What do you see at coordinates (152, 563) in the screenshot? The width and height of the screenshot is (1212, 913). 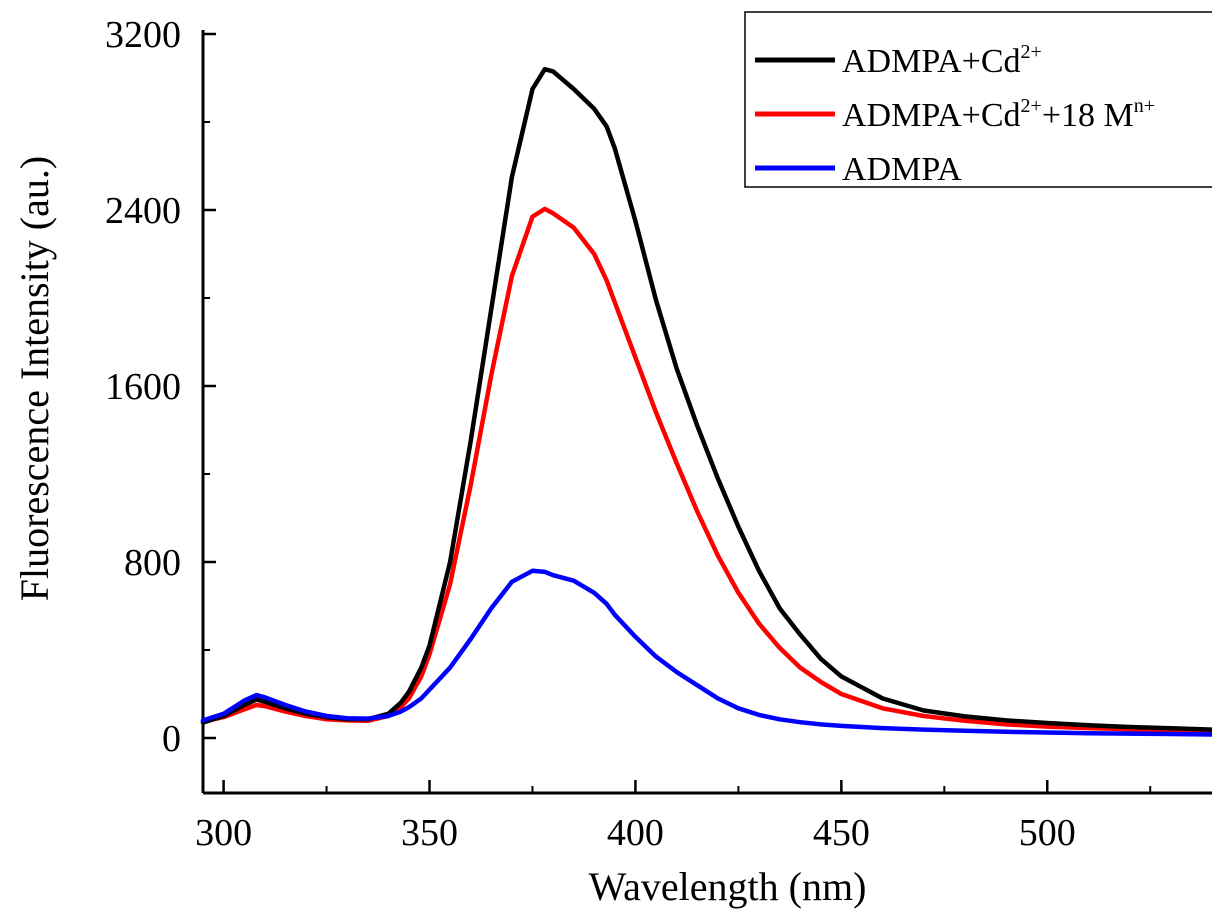 I see `y-tick-label: 800` at bounding box center [152, 563].